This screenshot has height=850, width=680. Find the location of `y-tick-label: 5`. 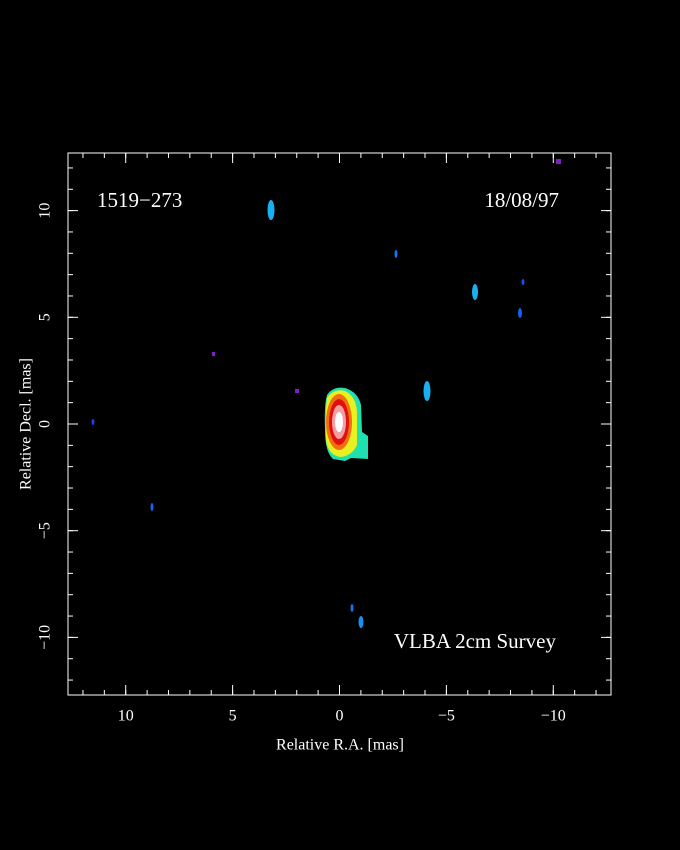

y-tick-label: 5 is located at coordinates (45, 317).